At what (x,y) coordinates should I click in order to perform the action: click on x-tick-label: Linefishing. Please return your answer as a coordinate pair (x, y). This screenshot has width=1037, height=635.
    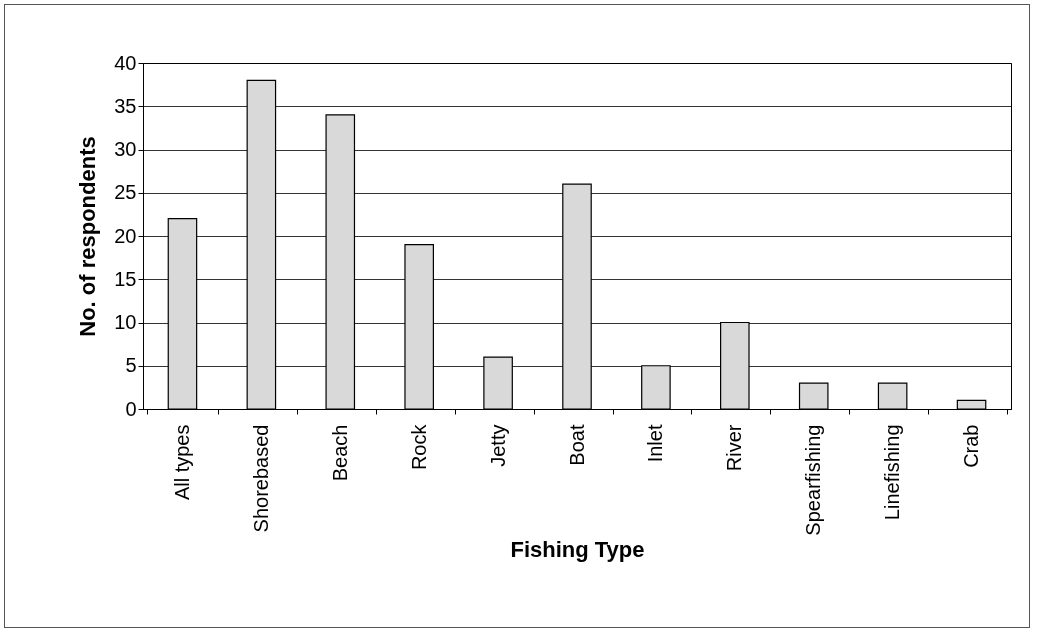
    Looking at the image, I should click on (892, 472).